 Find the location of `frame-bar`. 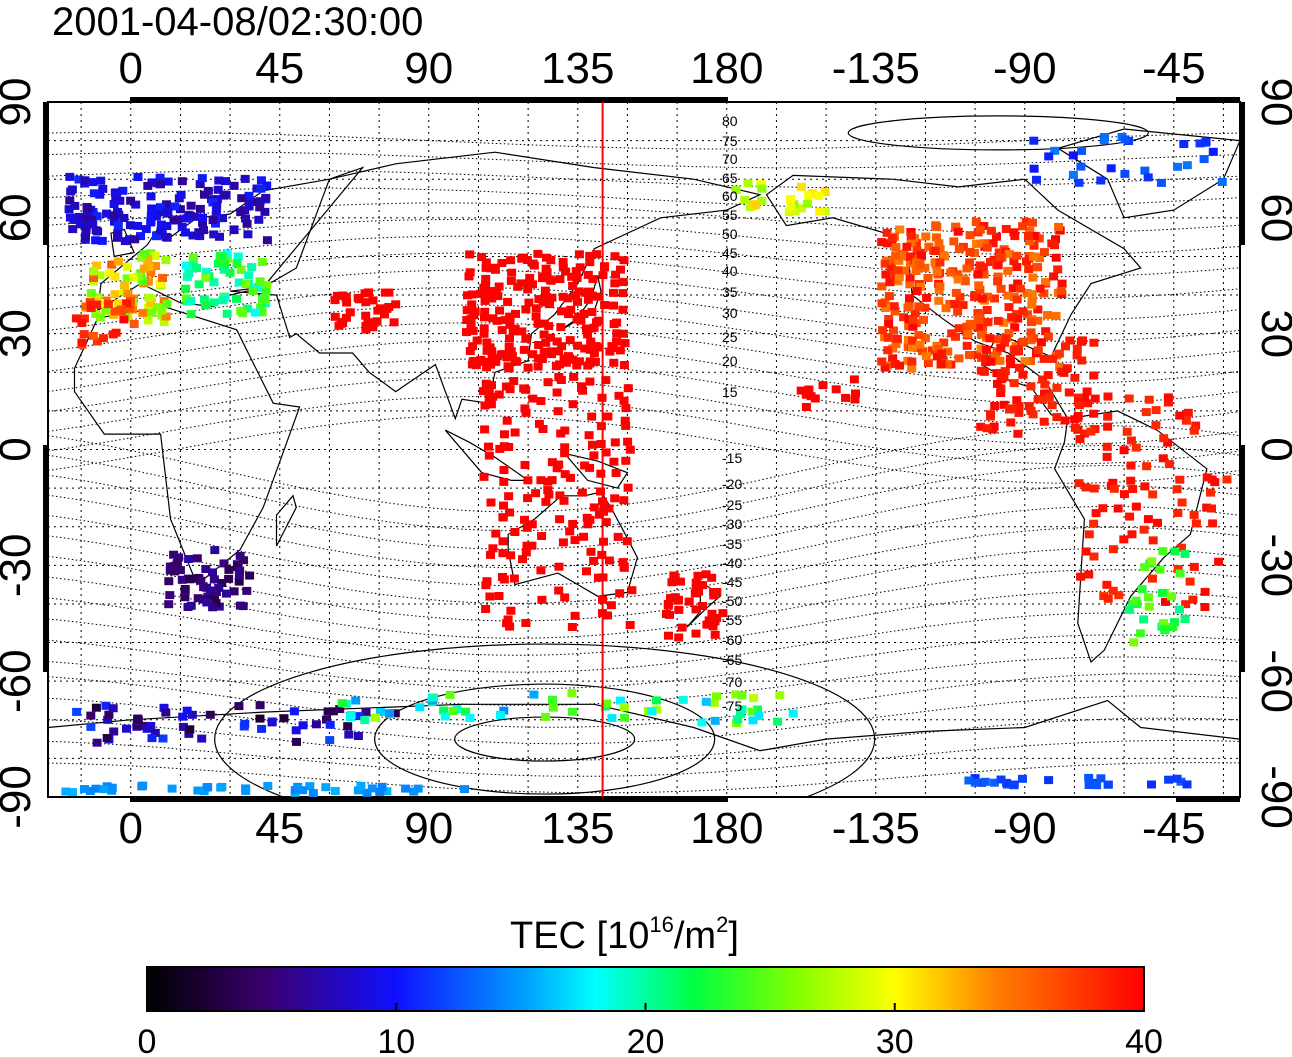

frame-bar is located at coordinates (429, 99).